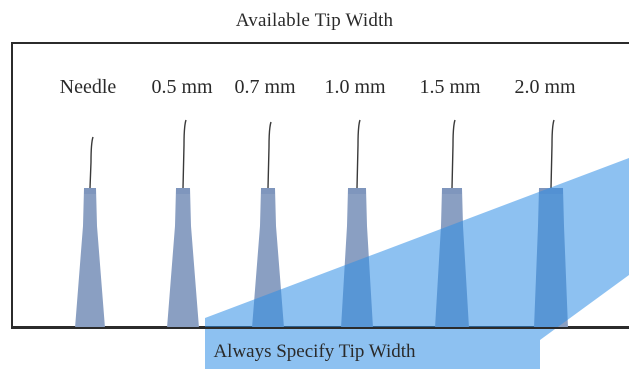  Describe the element at coordinates (357, 191) in the screenshot. I see `tip-collar-1-0-mm` at that location.